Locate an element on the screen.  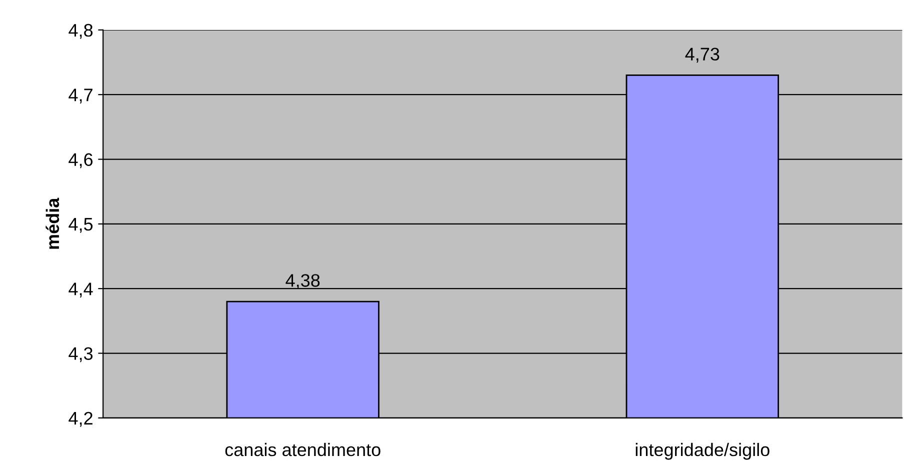
y-axis-title: média is located at coordinates (53, 223).